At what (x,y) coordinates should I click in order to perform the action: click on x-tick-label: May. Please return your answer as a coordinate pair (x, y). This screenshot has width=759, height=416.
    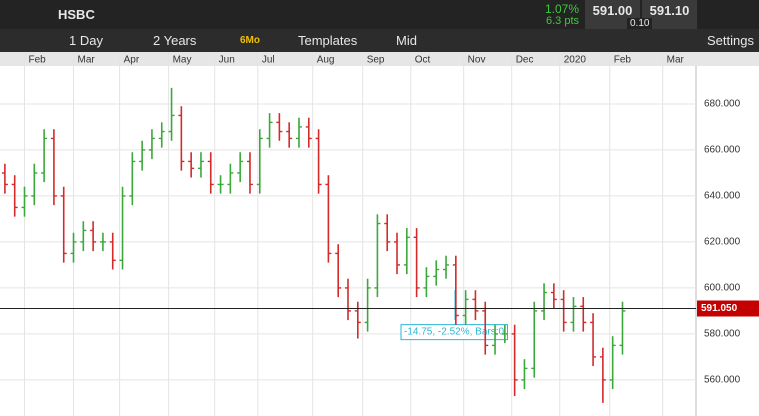
    Looking at the image, I should click on (182, 60).